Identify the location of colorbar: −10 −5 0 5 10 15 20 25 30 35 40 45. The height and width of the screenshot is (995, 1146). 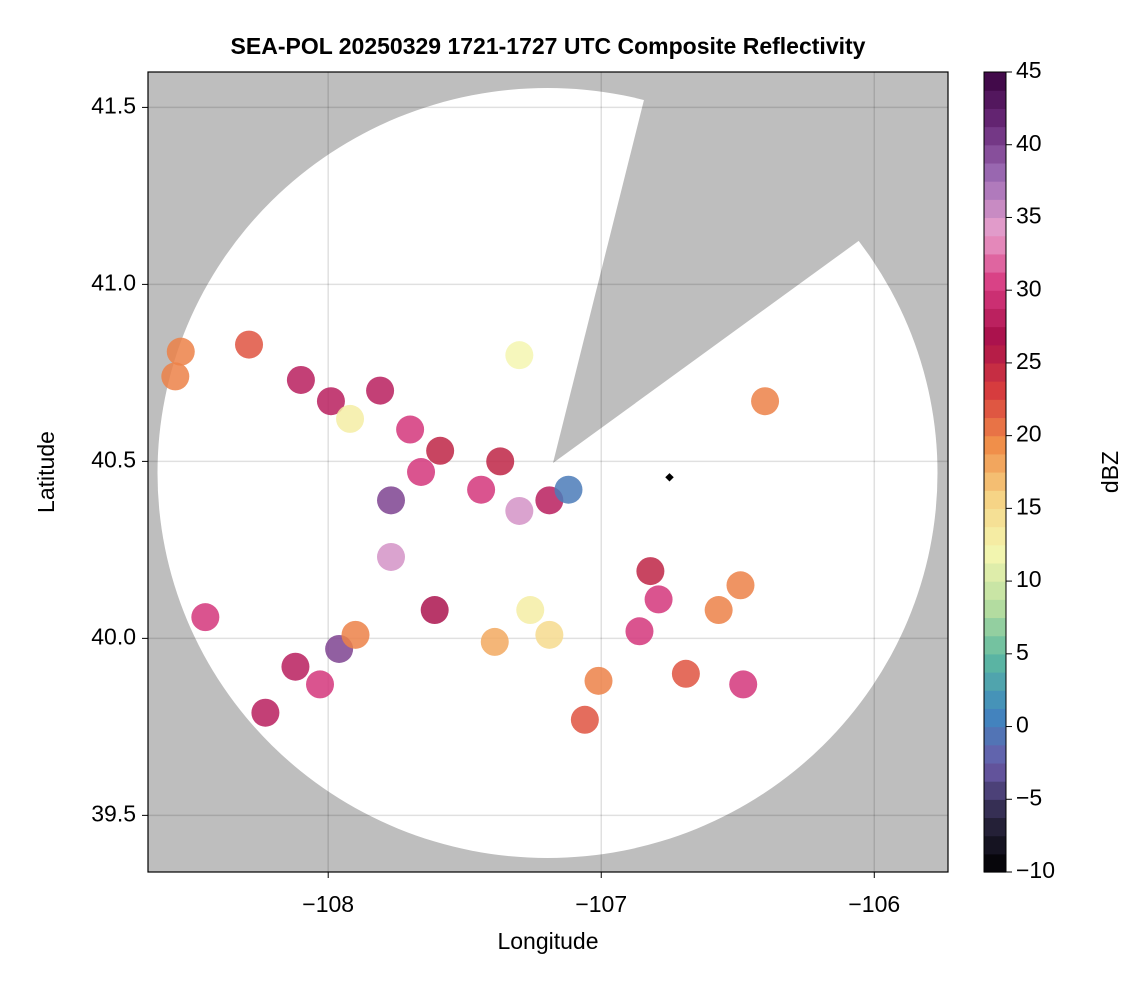
(1019, 470).